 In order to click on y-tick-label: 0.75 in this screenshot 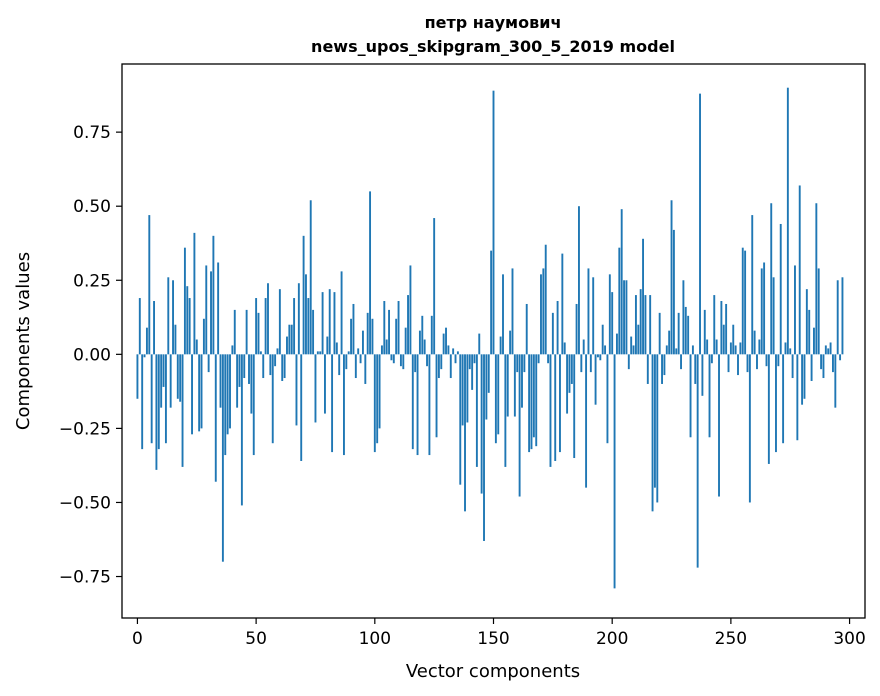, I will do `click(92, 133)`.